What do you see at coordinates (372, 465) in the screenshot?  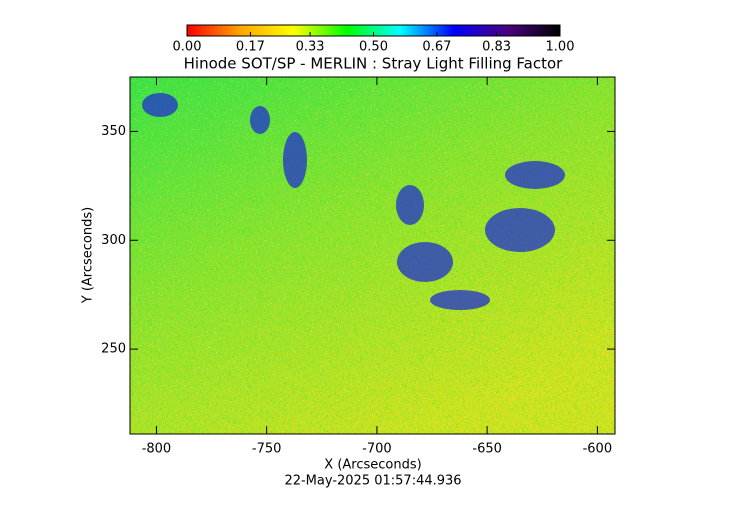 I see `x-axis-label: X (Arcseconds)` at bounding box center [372, 465].